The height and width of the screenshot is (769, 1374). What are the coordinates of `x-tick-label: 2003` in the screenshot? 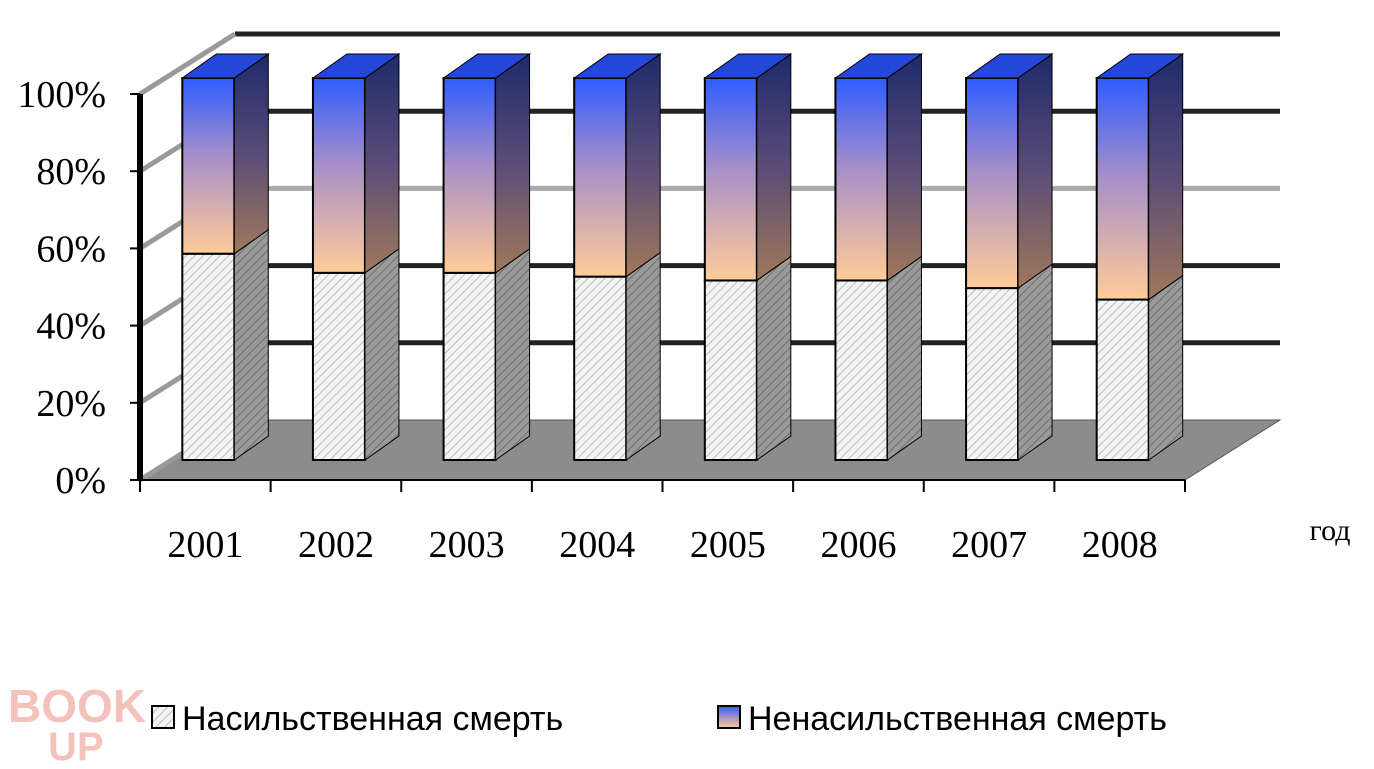 It's located at (467, 545).